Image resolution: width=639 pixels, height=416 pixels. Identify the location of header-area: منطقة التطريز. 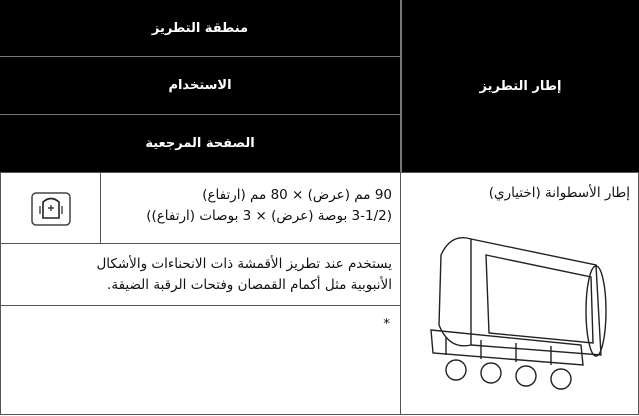
(200, 28).